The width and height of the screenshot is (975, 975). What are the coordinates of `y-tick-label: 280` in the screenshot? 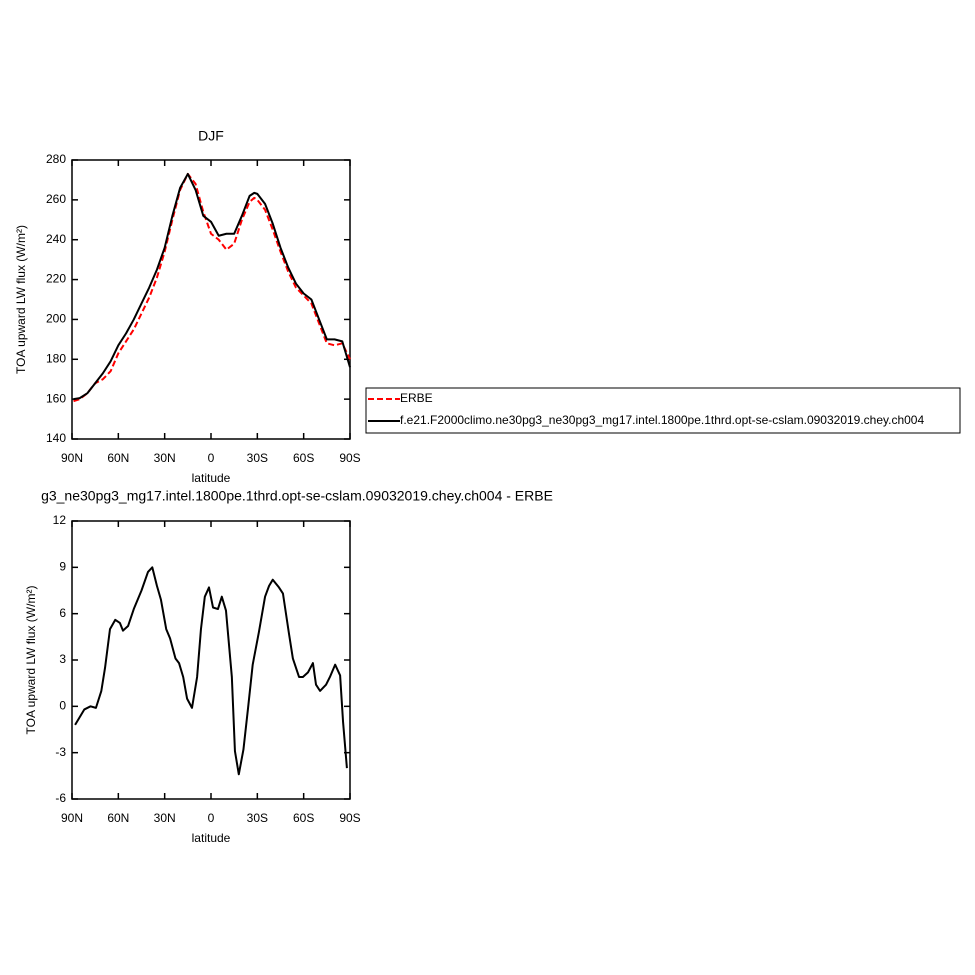 It's located at (56, 159).